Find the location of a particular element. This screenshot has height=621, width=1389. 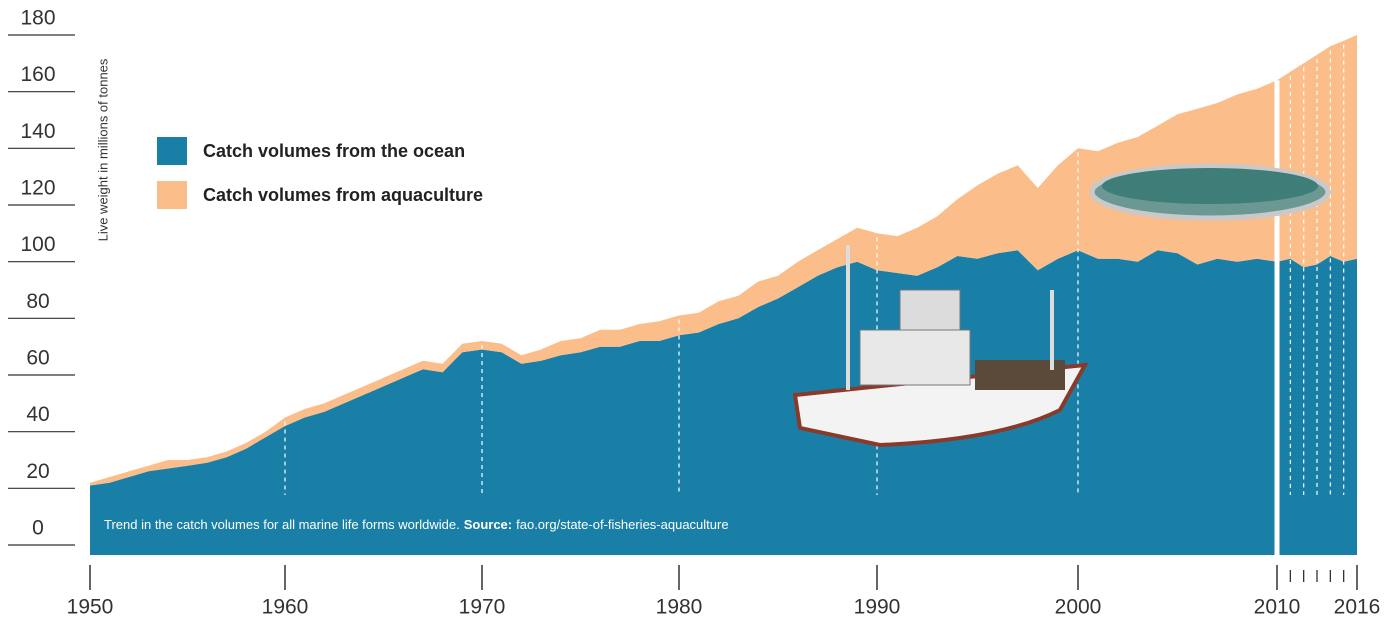

y-tick-label: 80 is located at coordinates (37, 301).